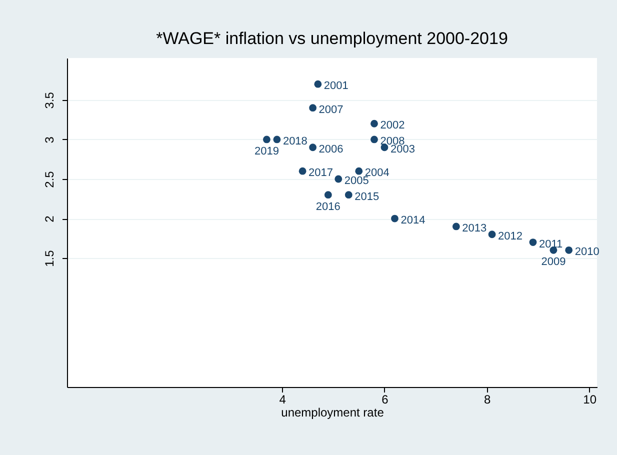 Image resolution: width=617 pixels, height=455 pixels. What do you see at coordinates (336, 86) in the screenshot?
I see `annotation: 2001` at bounding box center [336, 86].